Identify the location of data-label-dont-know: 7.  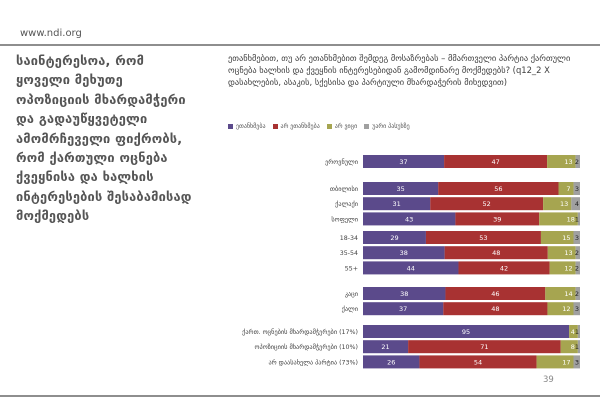
(568, 189).